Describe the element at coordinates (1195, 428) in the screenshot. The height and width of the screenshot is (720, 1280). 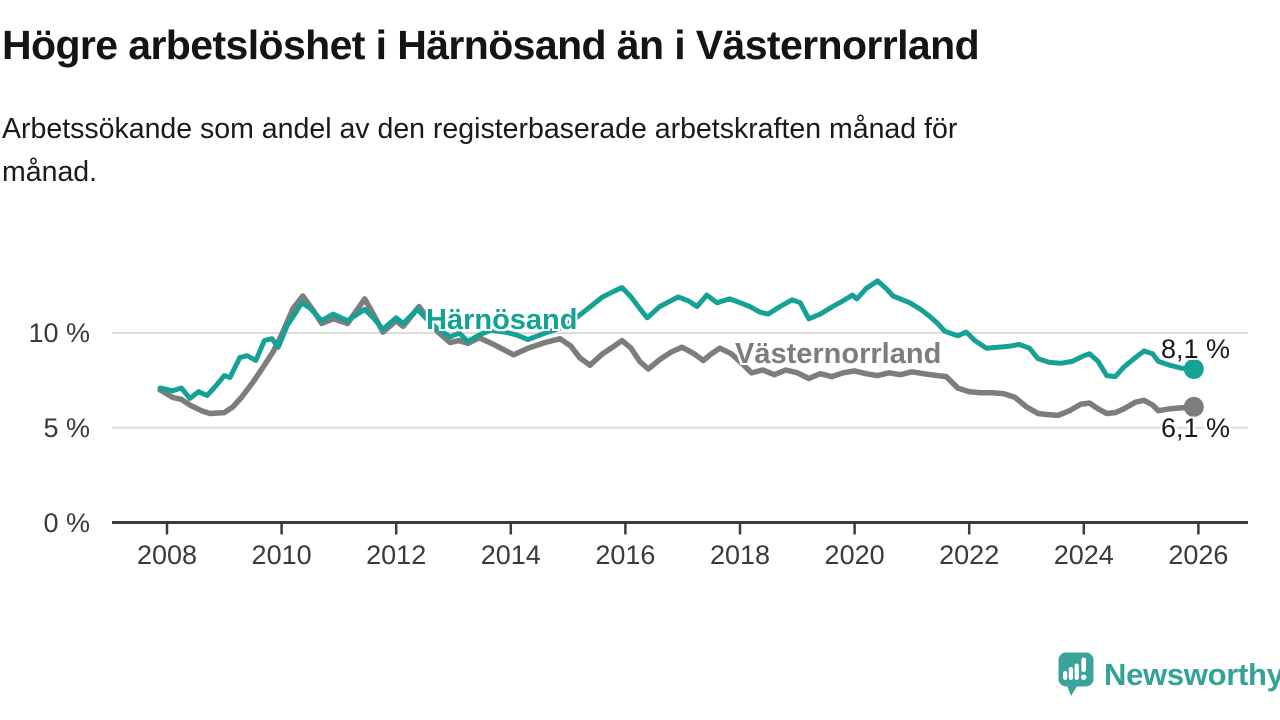
I see `end-value-label-vasternorrland: 6,1 %` at that location.